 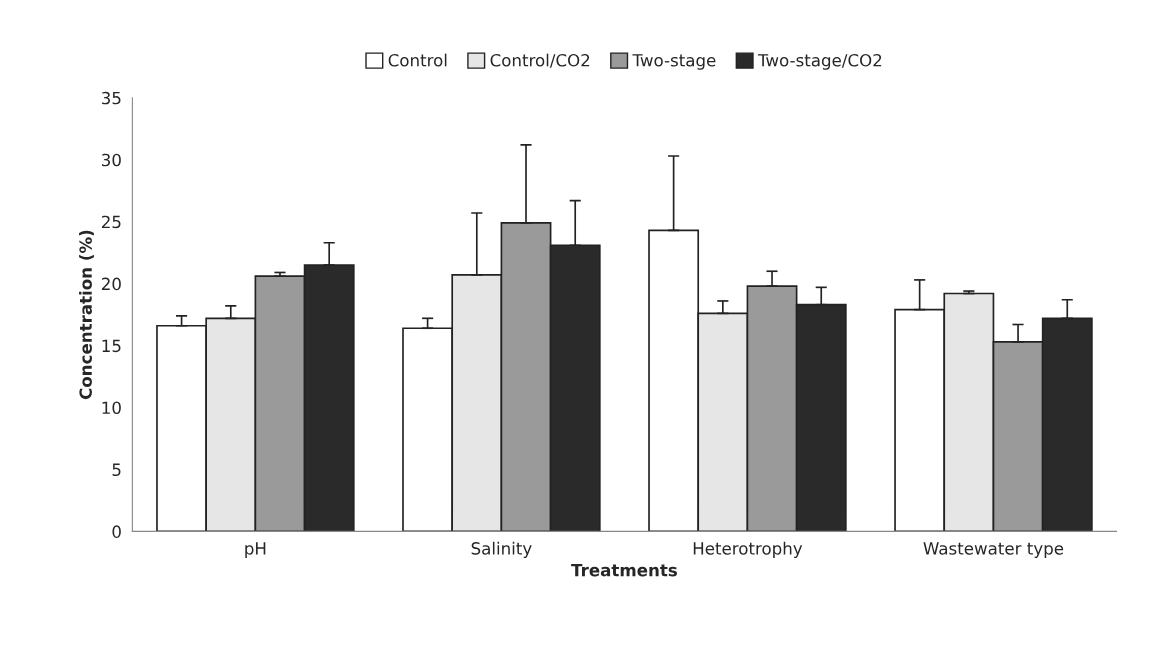 What do you see at coordinates (116, 531) in the screenshot?
I see `y-tick-label: 0` at bounding box center [116, 531].